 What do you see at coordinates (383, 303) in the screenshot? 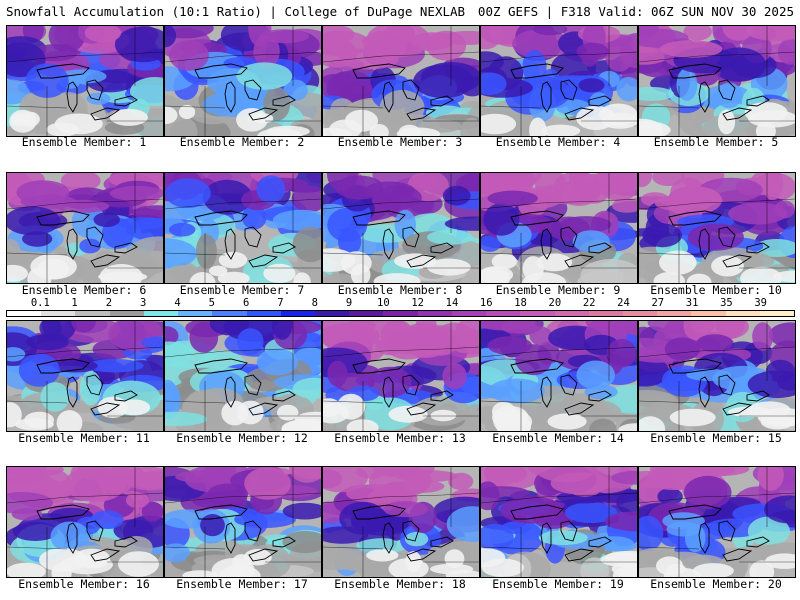
I see `colorbar-tick-label: 10` at bounding box center [383, 303].